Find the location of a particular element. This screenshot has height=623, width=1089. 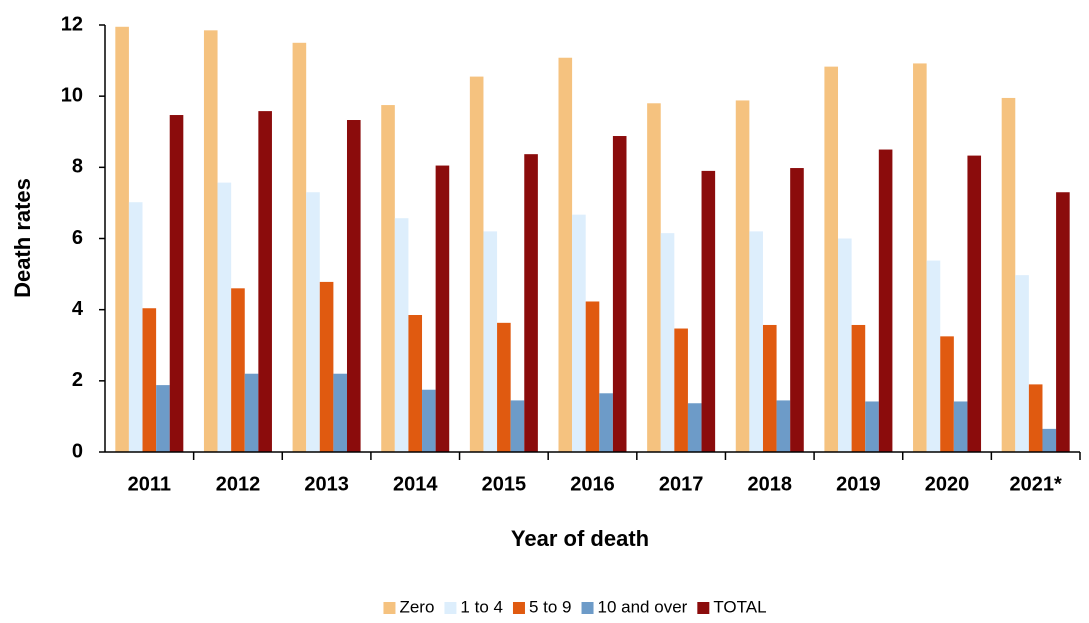

x-tick-label: 2016 is located at coordinates (592, 484).